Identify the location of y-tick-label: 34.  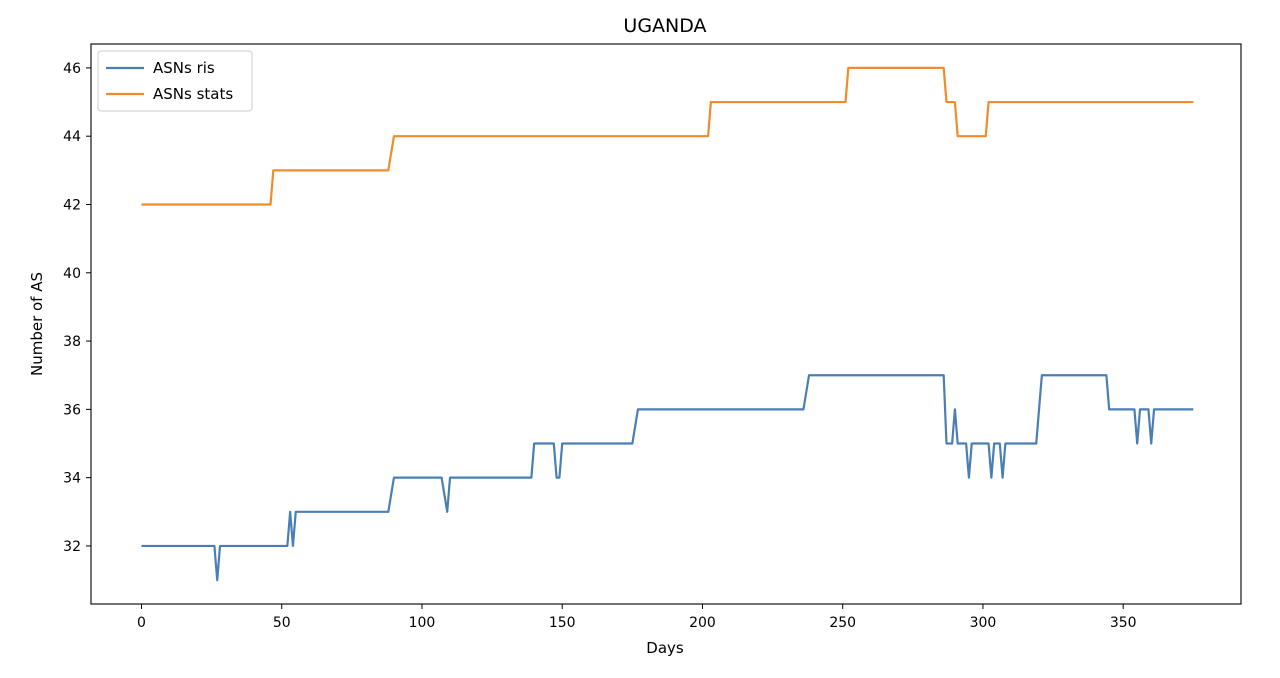
(72, 479).